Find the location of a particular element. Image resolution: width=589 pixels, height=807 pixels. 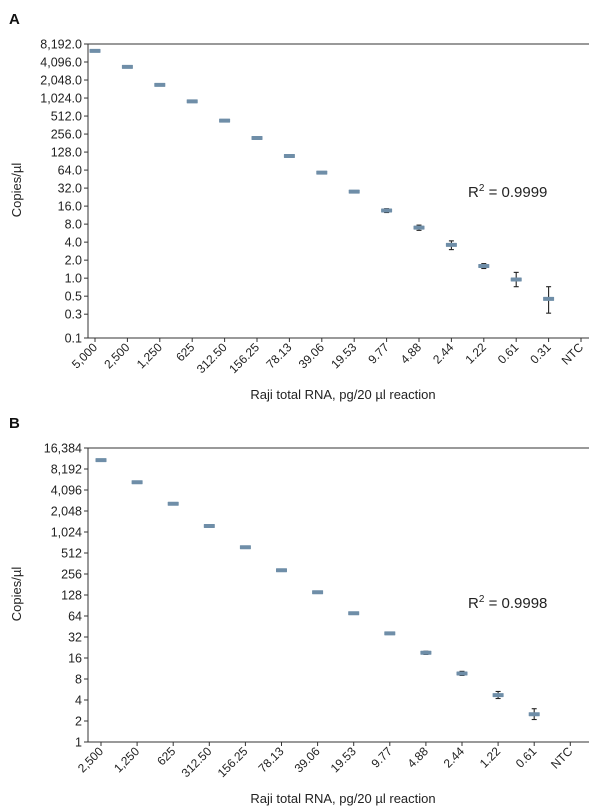

panel-a-y-tick-label: 1.0 is located at coordinates (73, 278).